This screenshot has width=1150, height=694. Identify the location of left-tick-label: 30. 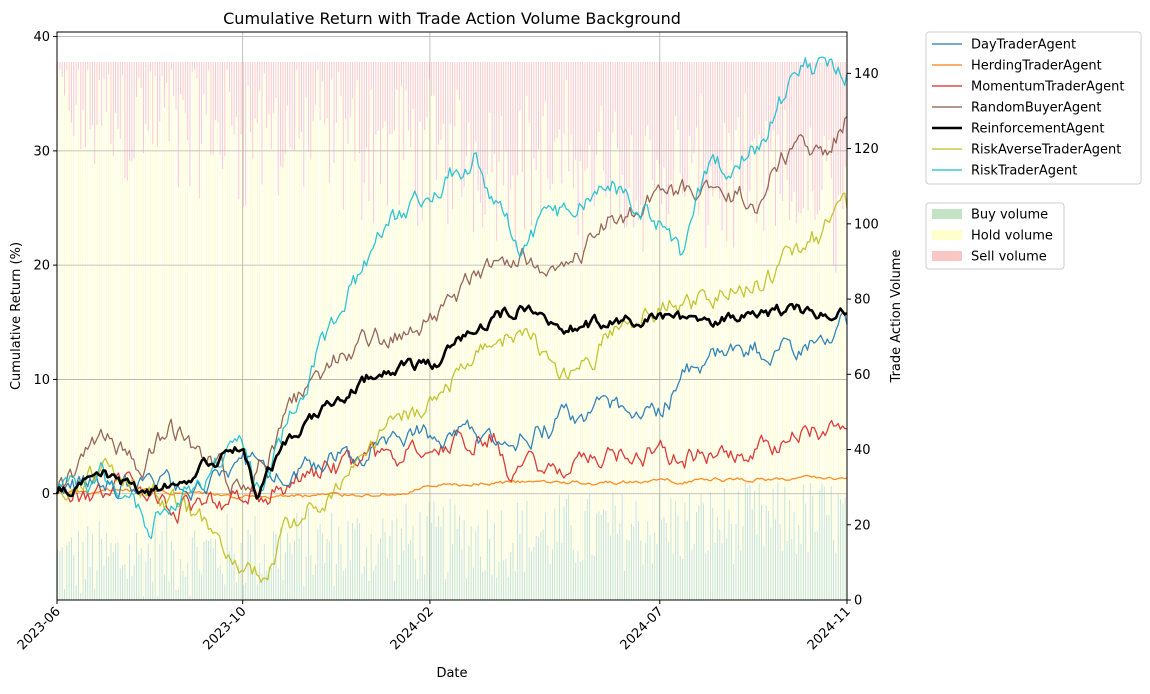
(41, 151).